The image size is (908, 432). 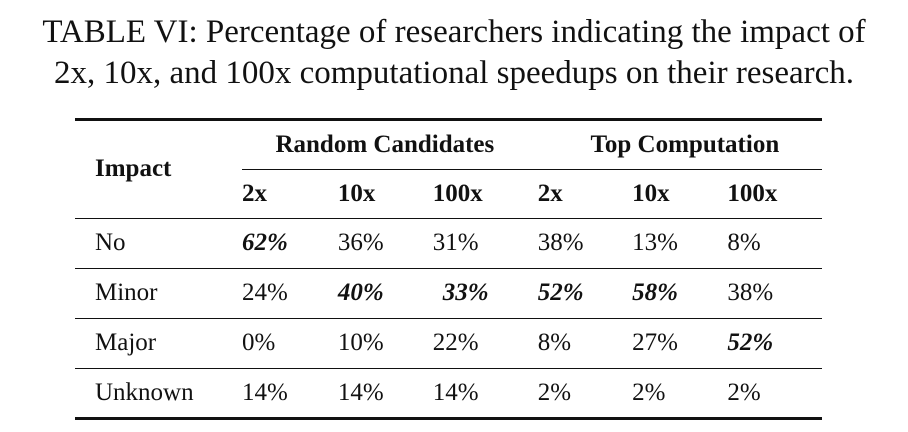 What do you see at coordinates (289, 242) in the screenshot?
I see `table-cell: 62%` at bounding box center [289, 242].